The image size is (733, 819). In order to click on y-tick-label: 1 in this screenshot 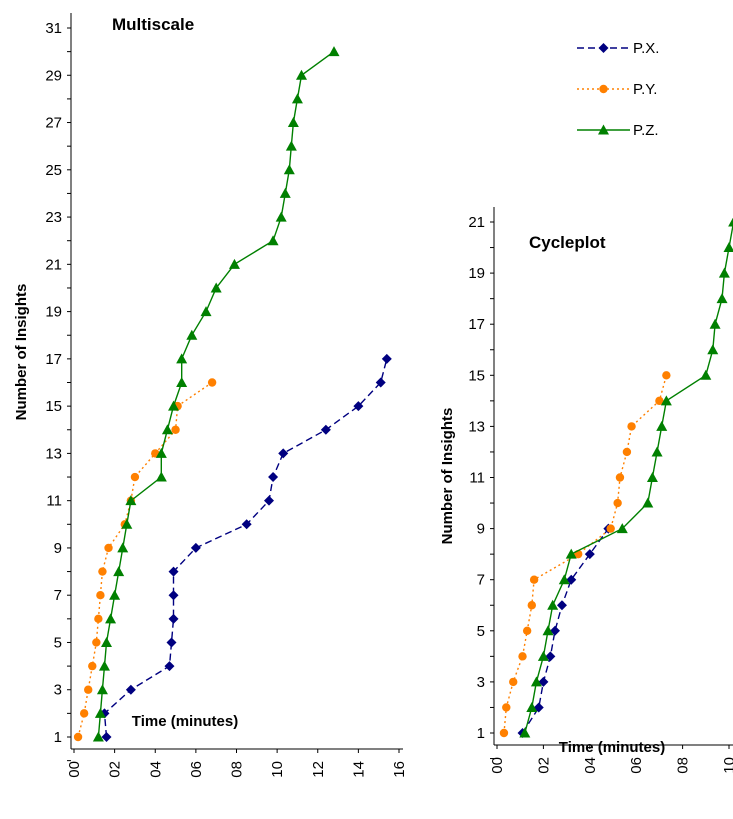, I will do `click(58, 737)`.